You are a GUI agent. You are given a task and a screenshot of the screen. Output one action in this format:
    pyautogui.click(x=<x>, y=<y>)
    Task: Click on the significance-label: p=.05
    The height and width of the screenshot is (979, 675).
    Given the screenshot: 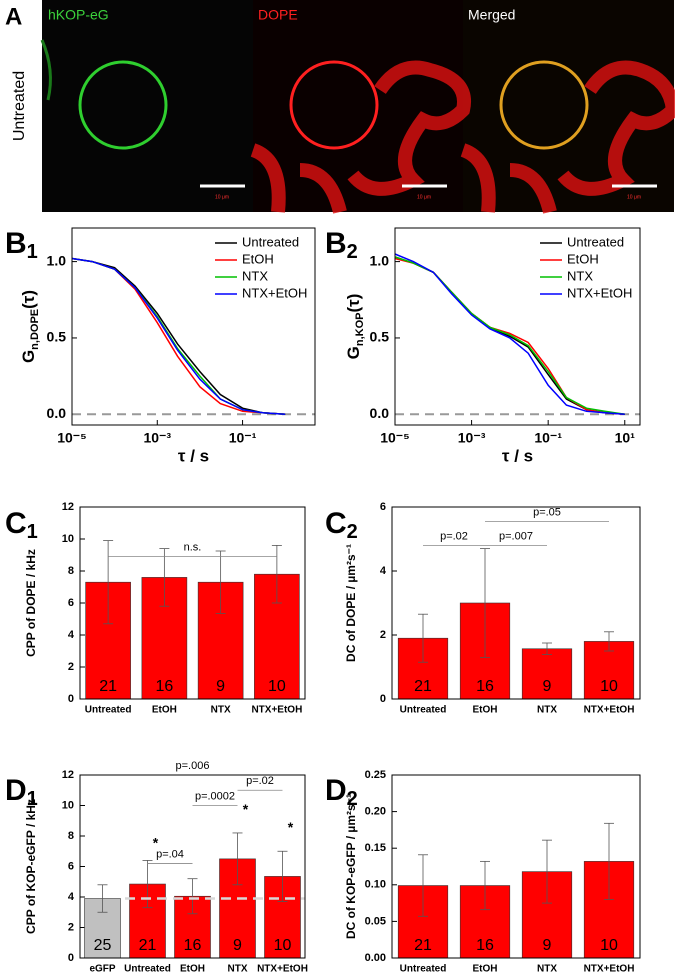 What is the action you would take?
    pyautogui.click(x=547, y=512)
    